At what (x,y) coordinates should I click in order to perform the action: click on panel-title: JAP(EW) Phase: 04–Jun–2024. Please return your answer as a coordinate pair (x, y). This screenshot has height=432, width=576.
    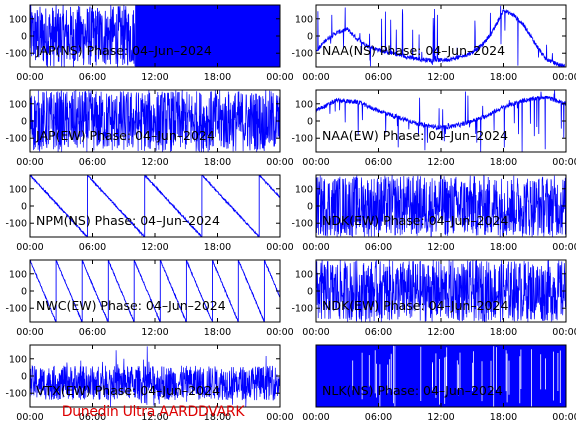
    Looking at the image, I should click on (125, 135).